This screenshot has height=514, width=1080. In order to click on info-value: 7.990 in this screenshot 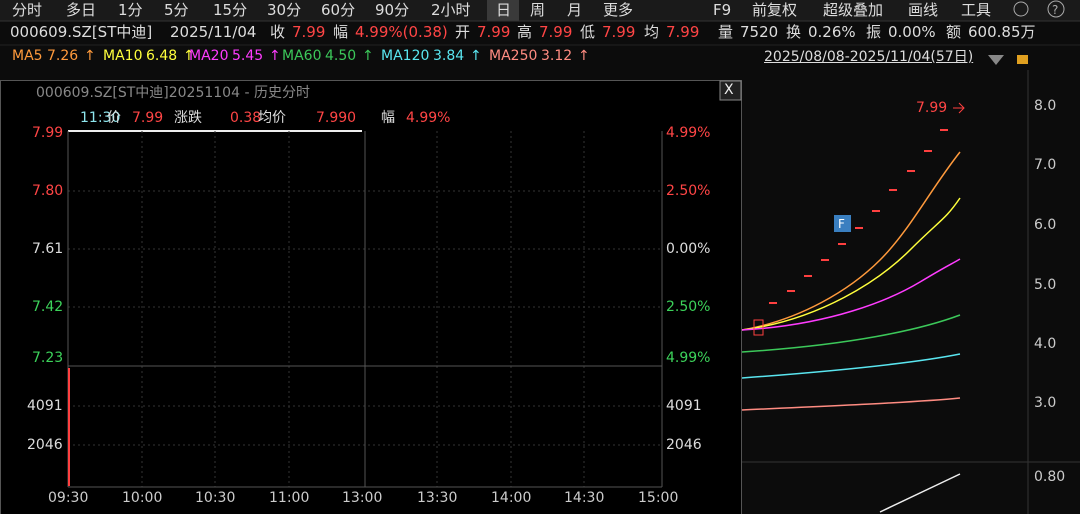, I will do `click(336, 118)`.